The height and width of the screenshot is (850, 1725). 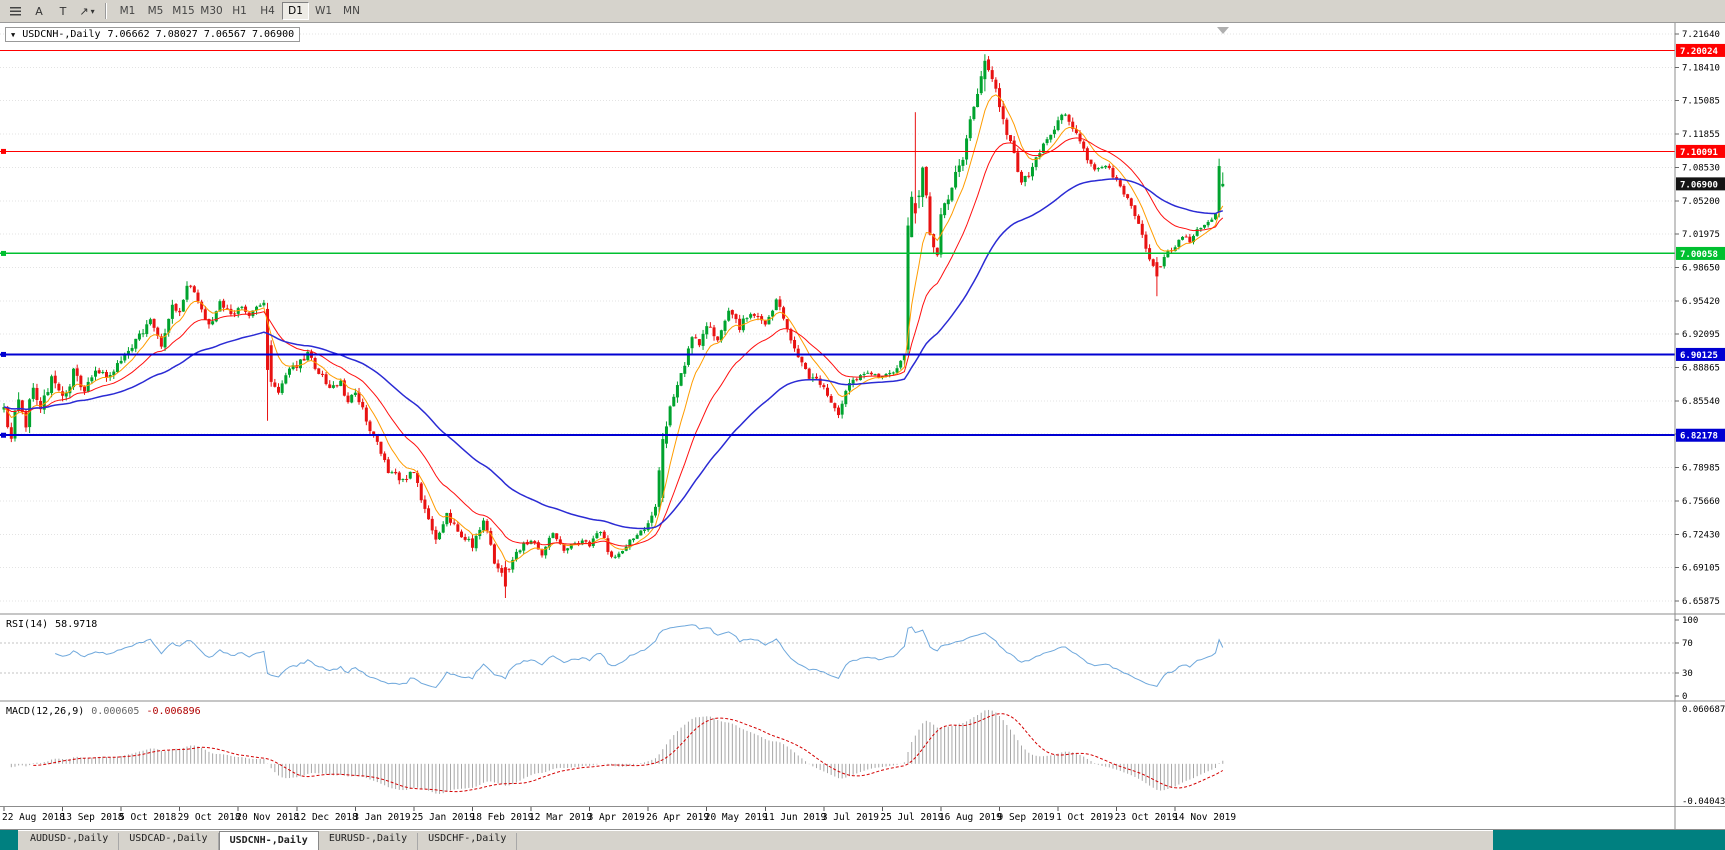 I want to click on date-label: 20 May 2019, so click(x=736, y=817).